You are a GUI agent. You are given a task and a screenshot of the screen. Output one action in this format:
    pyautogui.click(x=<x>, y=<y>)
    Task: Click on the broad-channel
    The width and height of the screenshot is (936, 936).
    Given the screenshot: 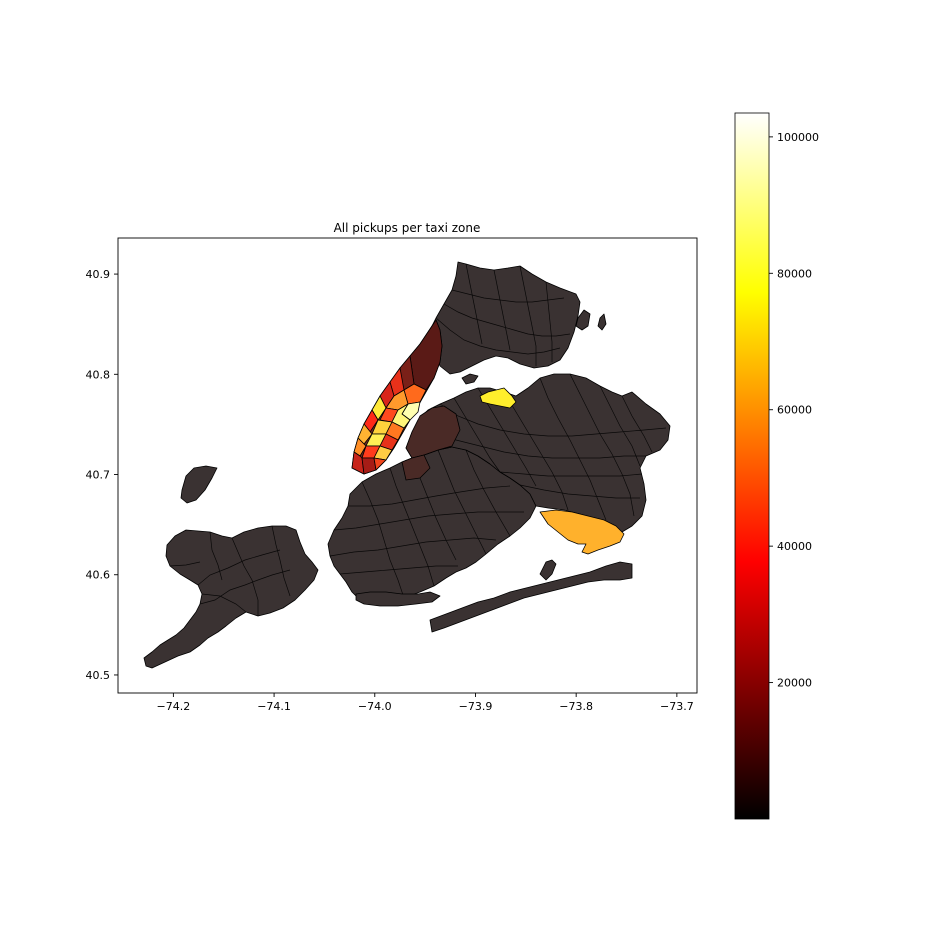 What is the action you would take?
    pyautogui.click(x=548, y=570)
    